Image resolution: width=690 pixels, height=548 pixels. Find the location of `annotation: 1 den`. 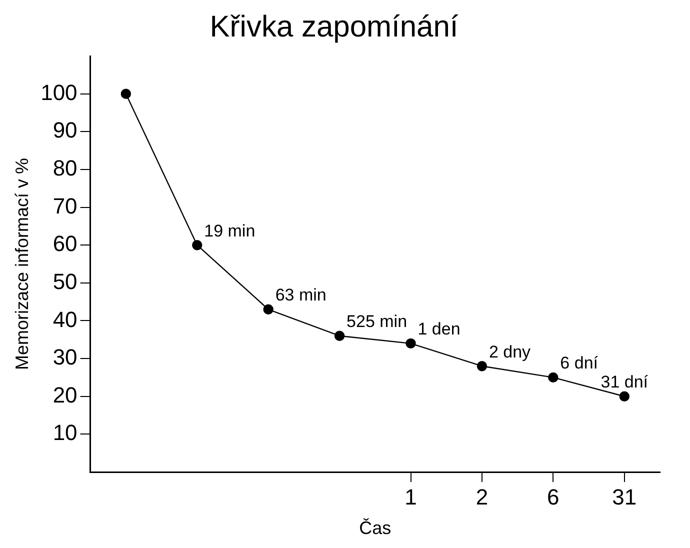

annotation: 1 den is located at coordinates (439, 329).